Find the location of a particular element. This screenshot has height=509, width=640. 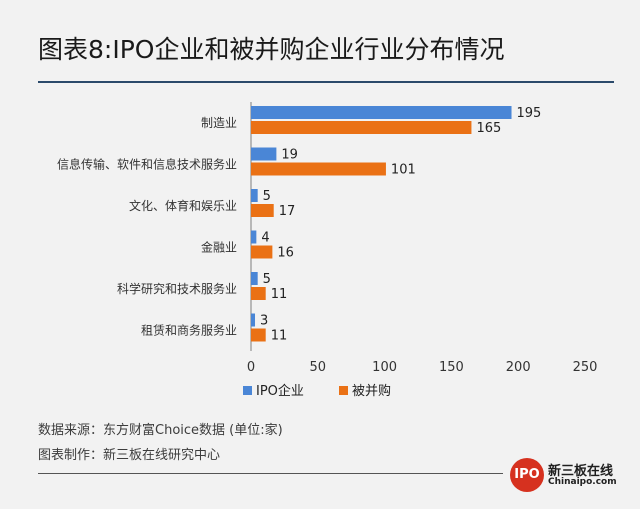

category-label: 文化、体育和娱乐业 is located at coordinates (183, 205).